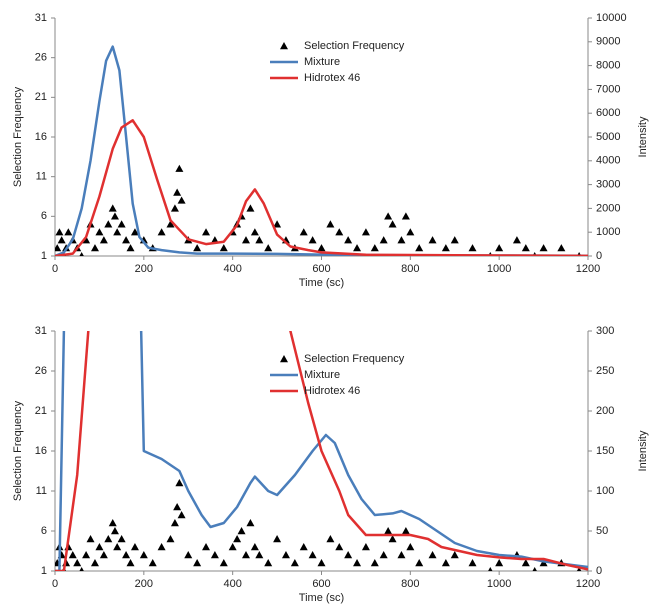  Describe the element at coordinates (608, 66) in the screenshot. I see `y2-tick-label: 8000` at that location.